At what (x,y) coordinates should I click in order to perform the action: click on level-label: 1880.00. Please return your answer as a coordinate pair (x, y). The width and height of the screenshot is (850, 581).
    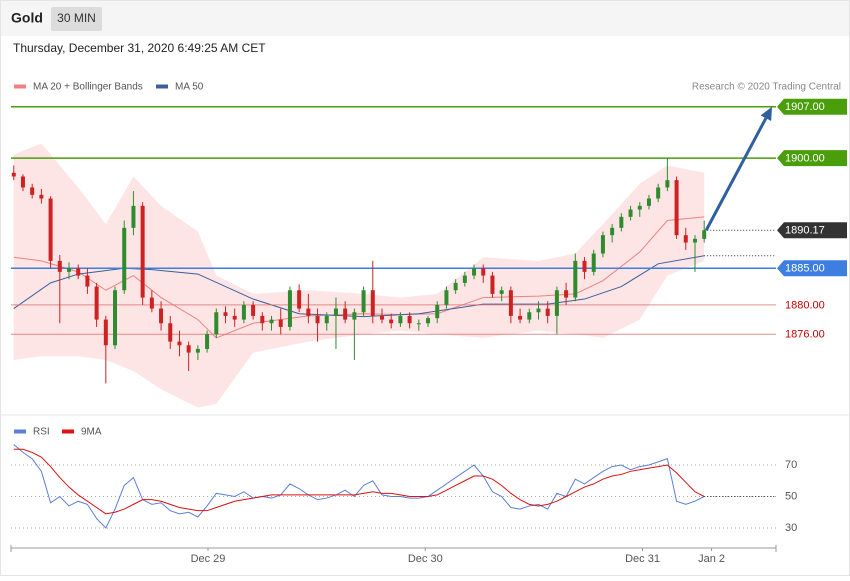
    Looking at the image, I should click on (805, 305).